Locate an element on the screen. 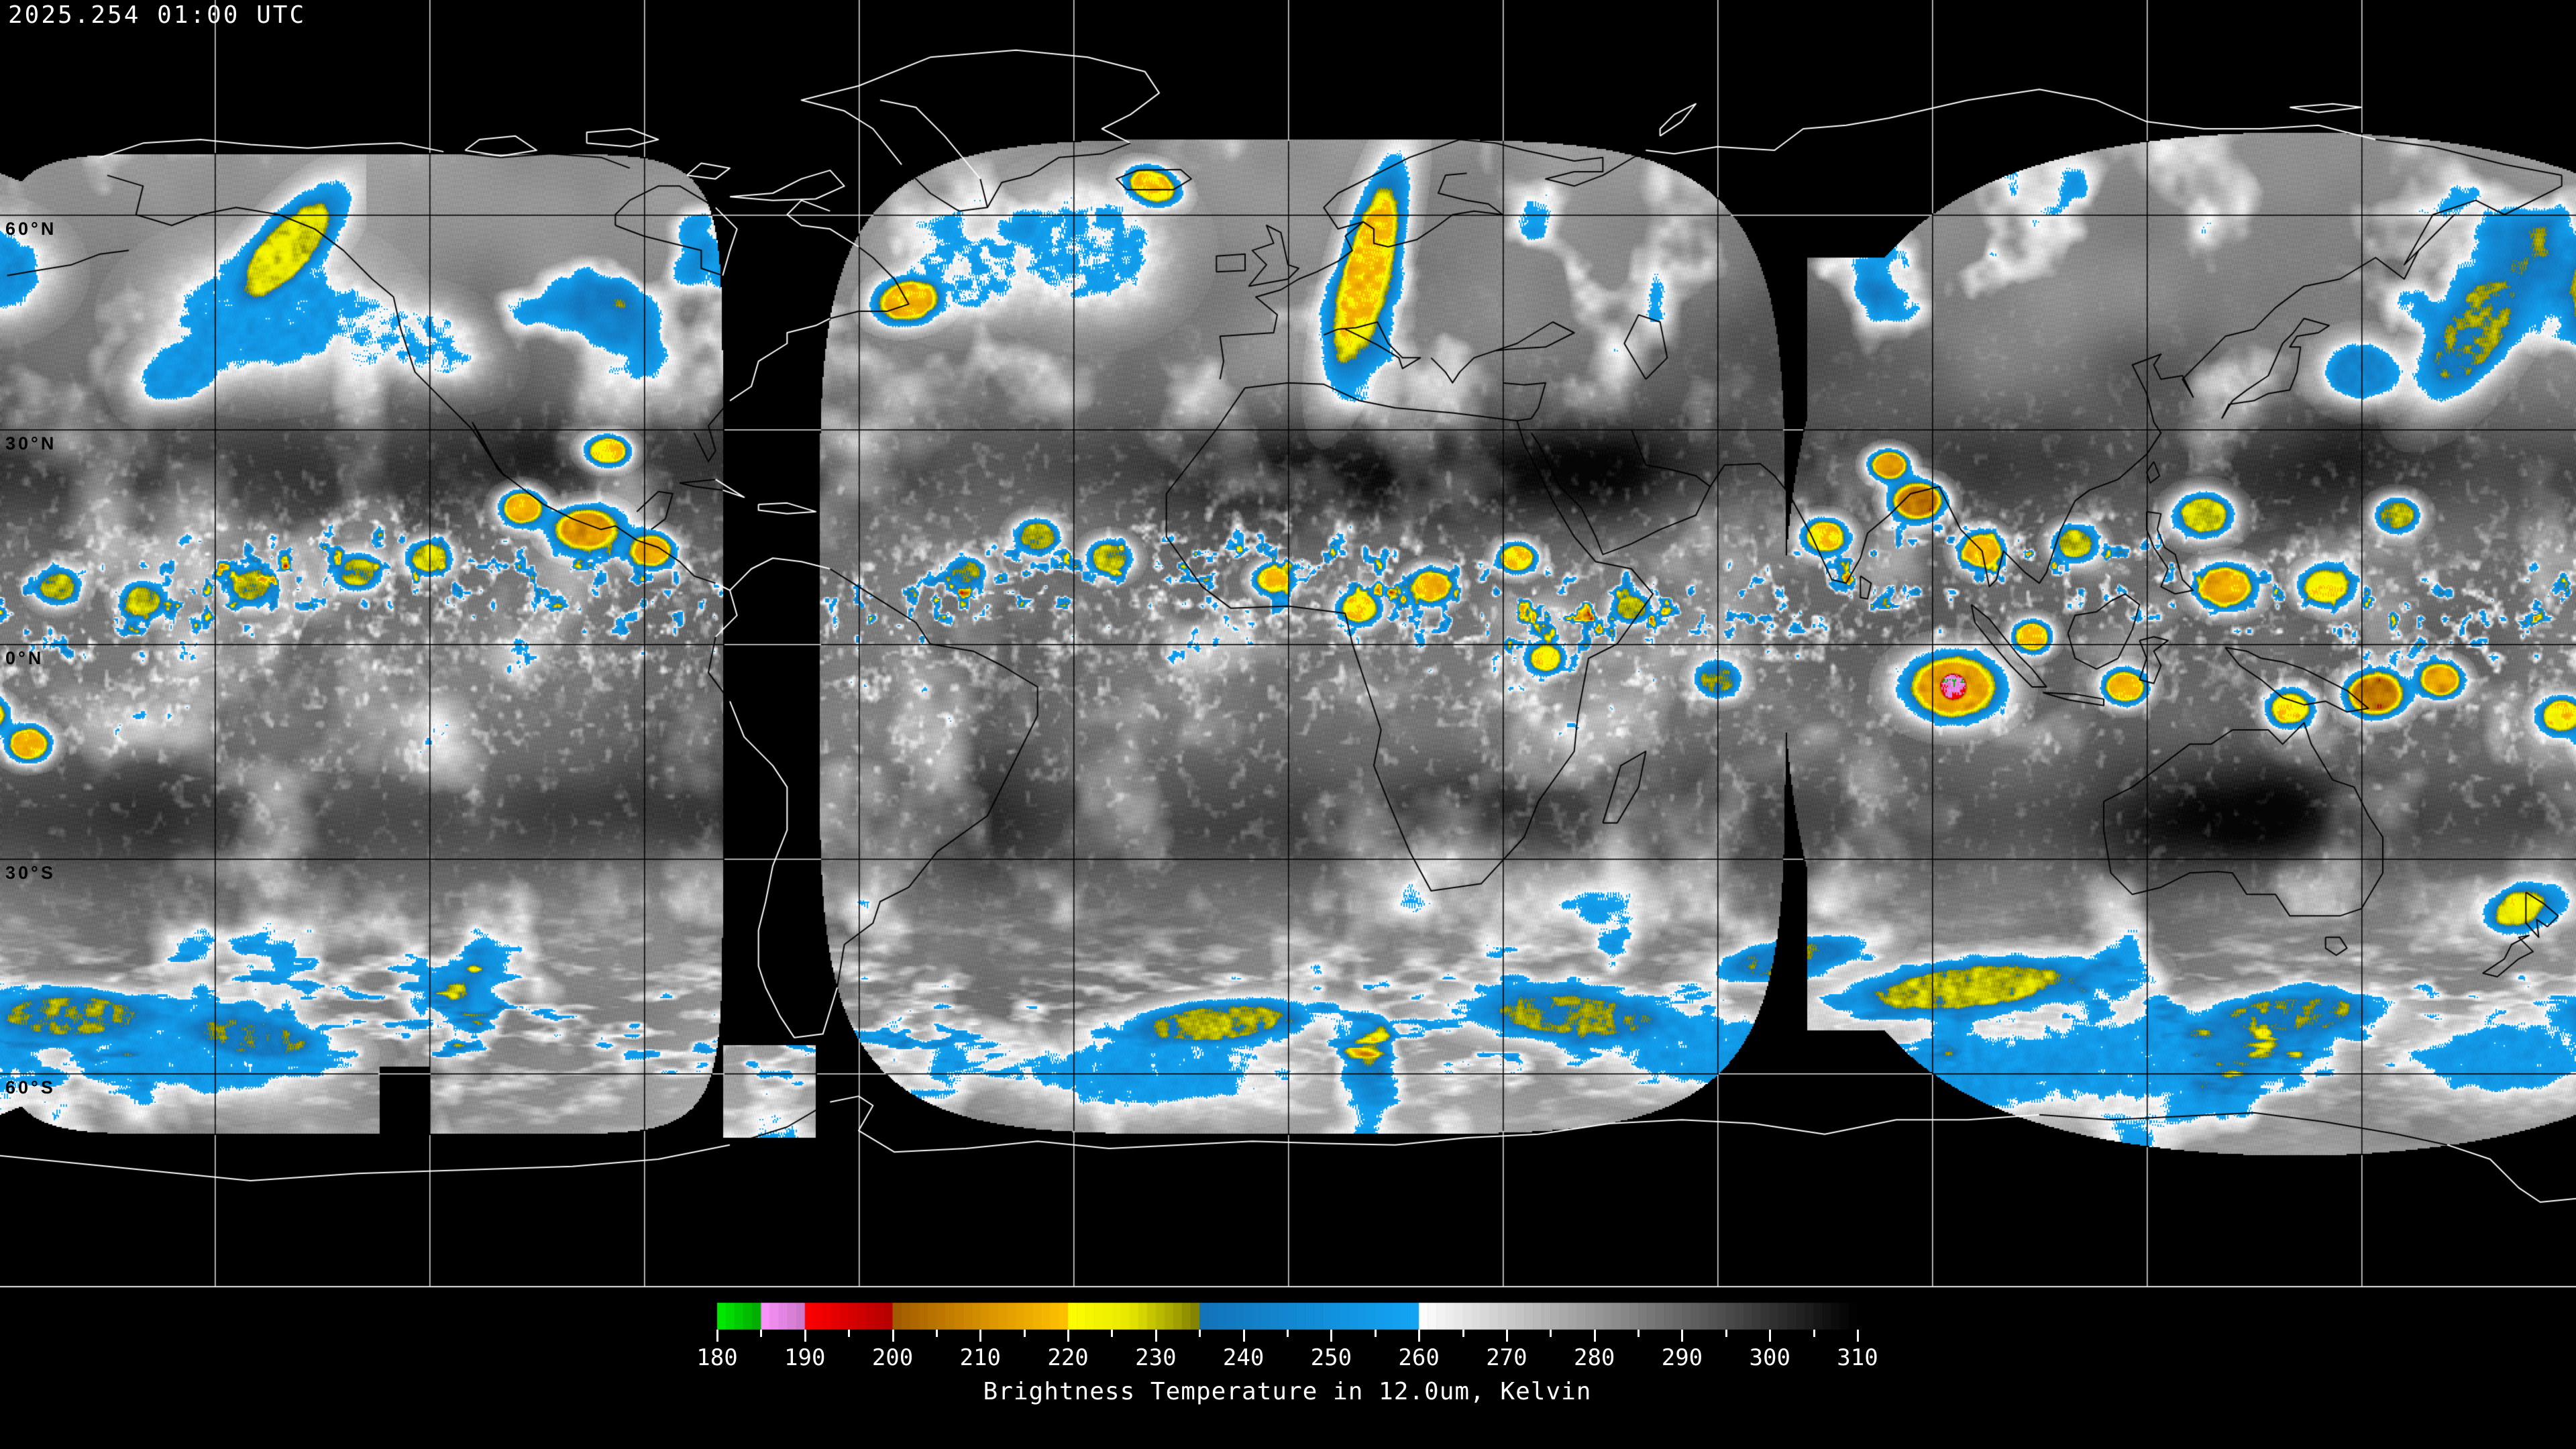  colorbar-tick-label: 250 is located at coordinates (1331, 1357).